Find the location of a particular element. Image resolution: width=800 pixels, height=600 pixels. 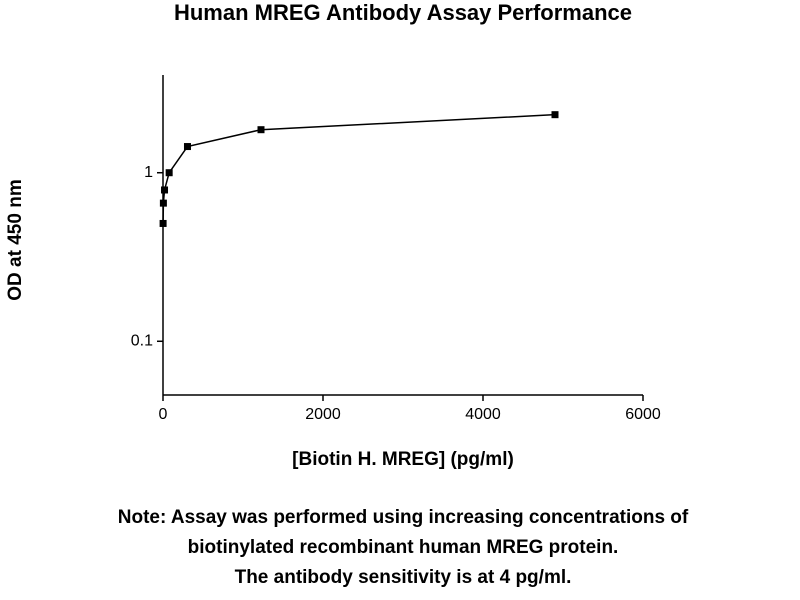

x-tick-label: 4000 is located at coordinates (483, 414).